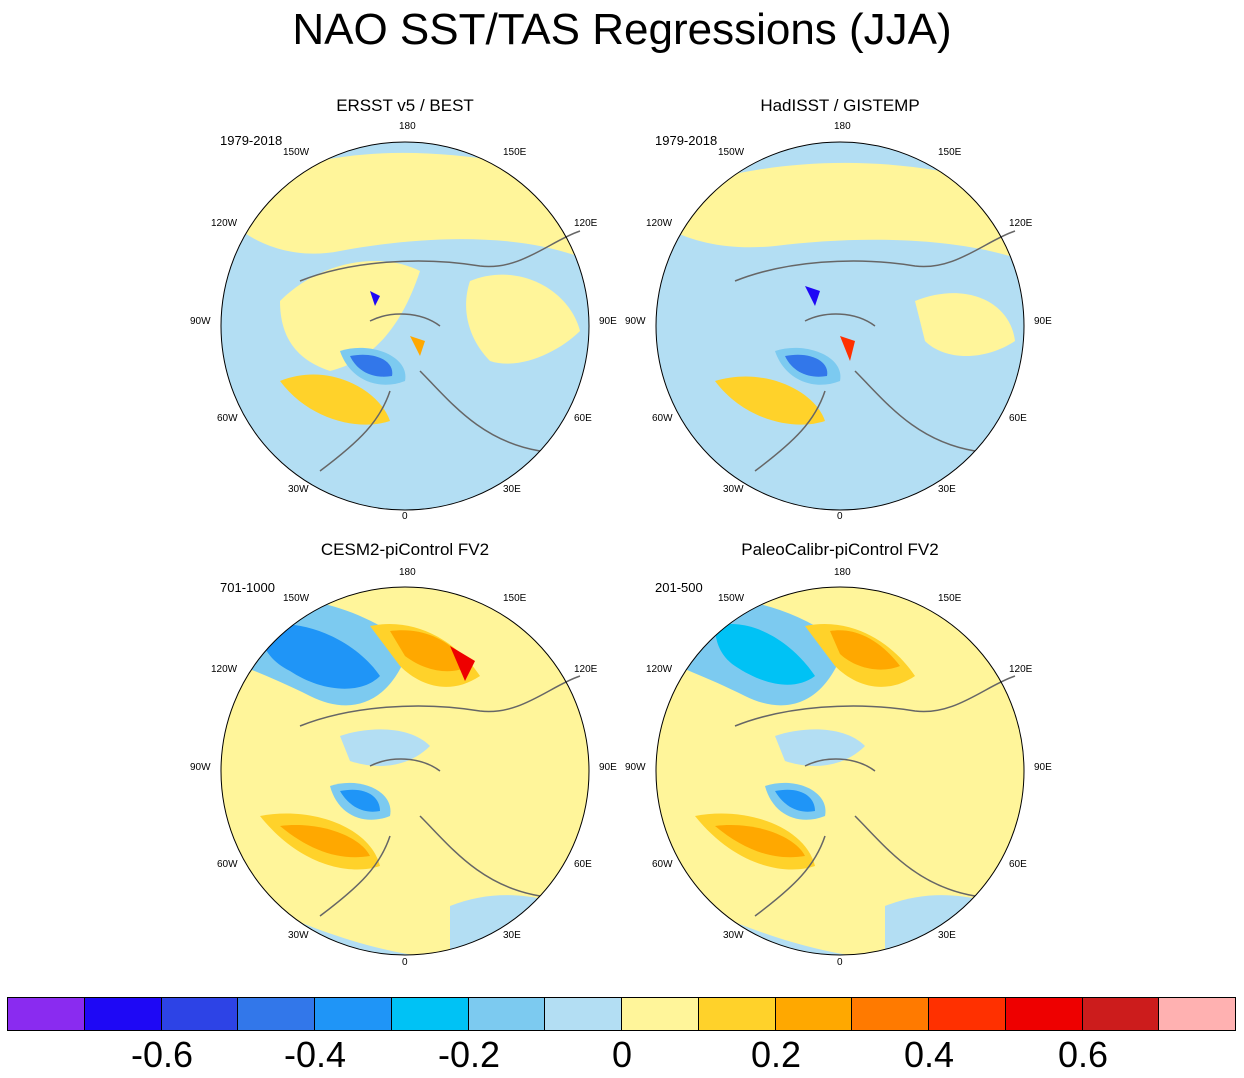 The width and height of the screenshot is (1244, 1078). I want to click on colorbar-tick-label: -0.6, so click(162, 1054).